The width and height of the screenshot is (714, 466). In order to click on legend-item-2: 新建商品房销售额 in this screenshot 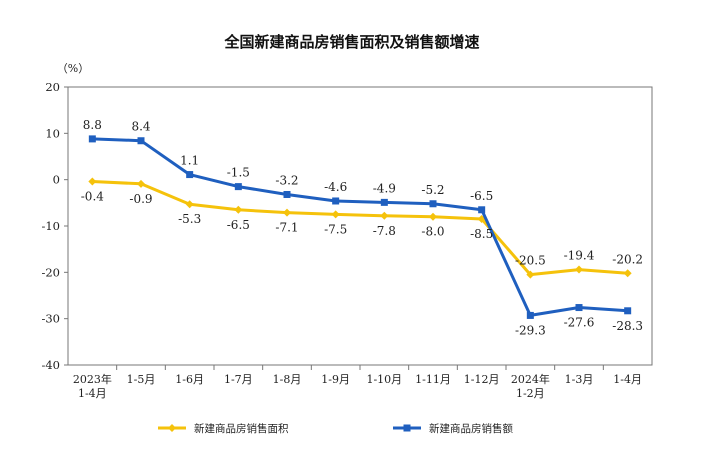, I will do `click(453, 428)`.